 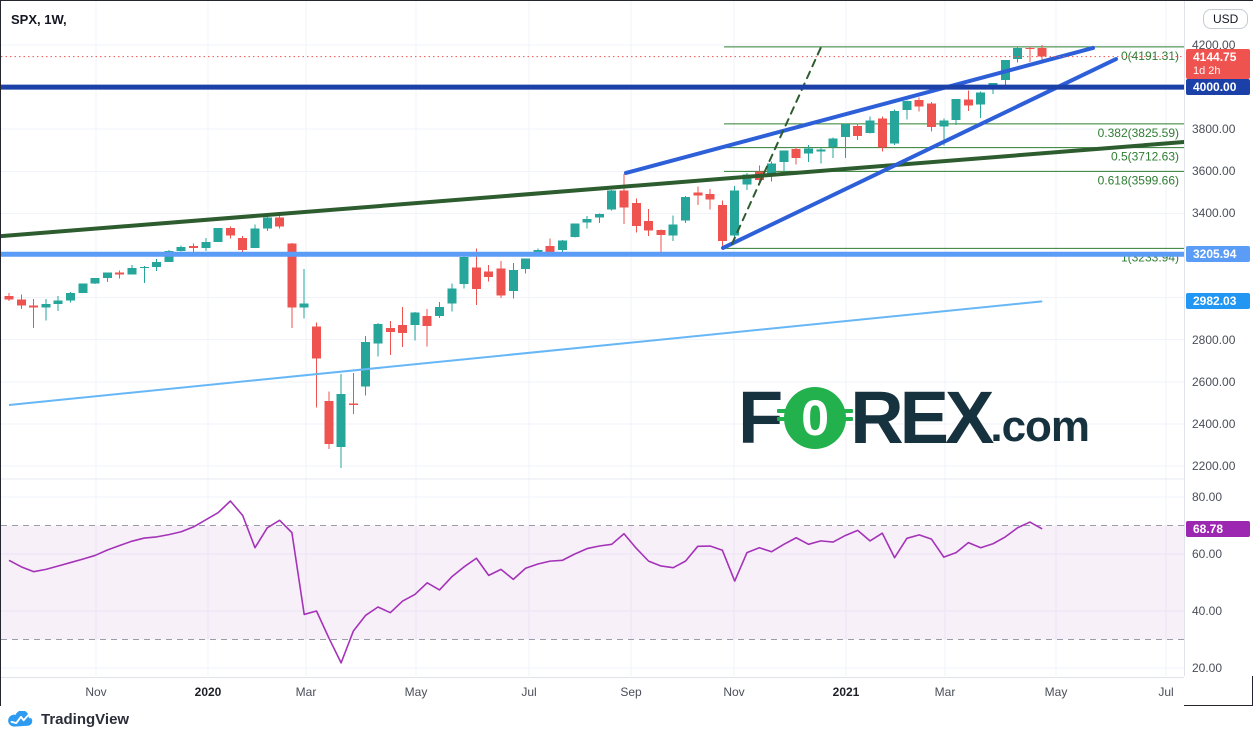 What do you see at coordinates (777, 144) in the screenshot?
I see `dashed-trend-line` at bounding box center [777, 144].